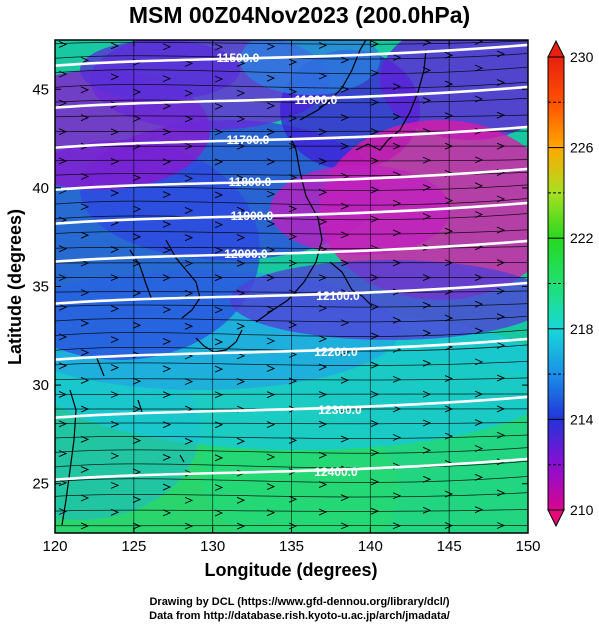 The image size is (599, 625). Describe the element at coordinates (40, 287) in the screenshot. I see `y-tick-label: 35` at that location.